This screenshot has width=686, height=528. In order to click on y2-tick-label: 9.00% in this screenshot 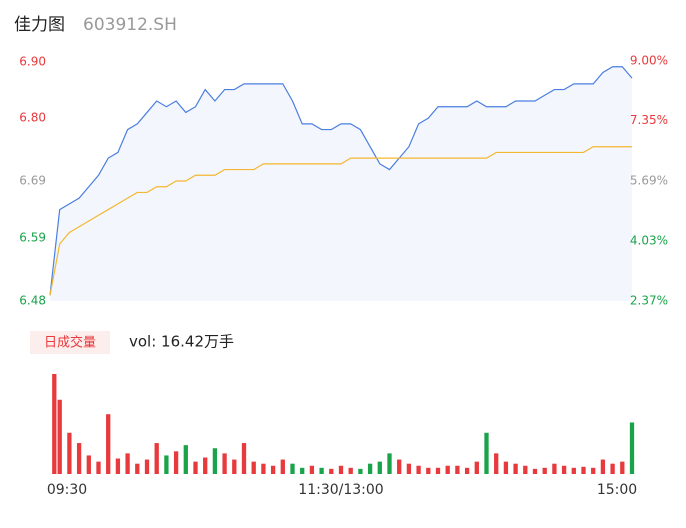, I will do `click(649, 61)`.